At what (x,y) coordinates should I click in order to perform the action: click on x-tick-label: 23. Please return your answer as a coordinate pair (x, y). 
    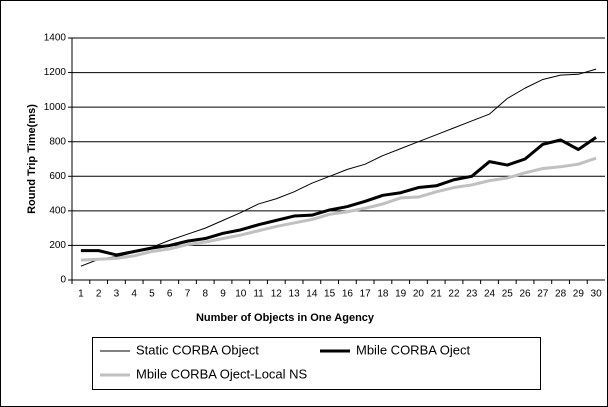
    Looking at the image, I should click on (472, 294).